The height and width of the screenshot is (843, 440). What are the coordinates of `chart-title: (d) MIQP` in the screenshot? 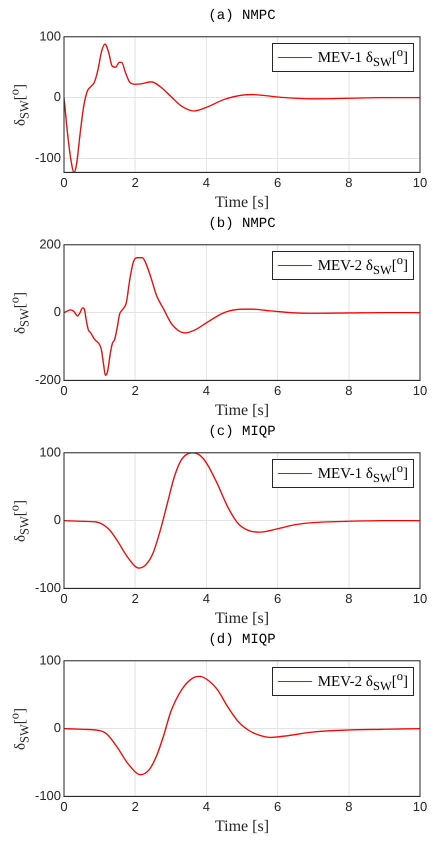 It's located at (242, 640).